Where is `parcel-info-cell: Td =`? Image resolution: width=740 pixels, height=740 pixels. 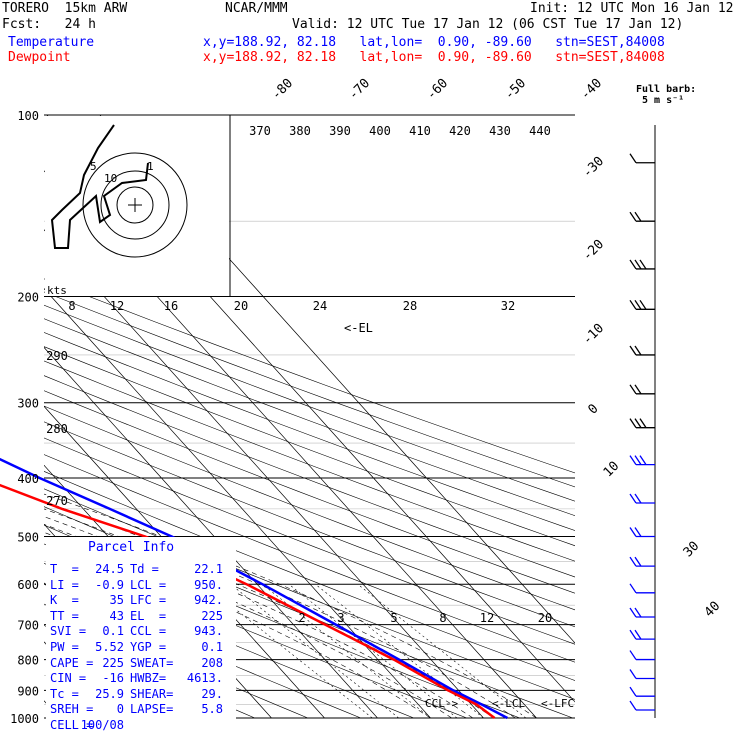
parcel-info-cell: Td = is located at coordinates (144, 569).